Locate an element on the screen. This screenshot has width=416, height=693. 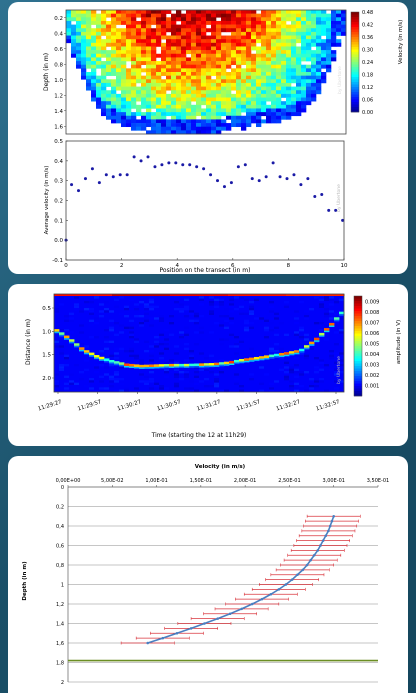
amplitude-colorbar-tick-label: 0.003 is located at coordinates (372, 365).